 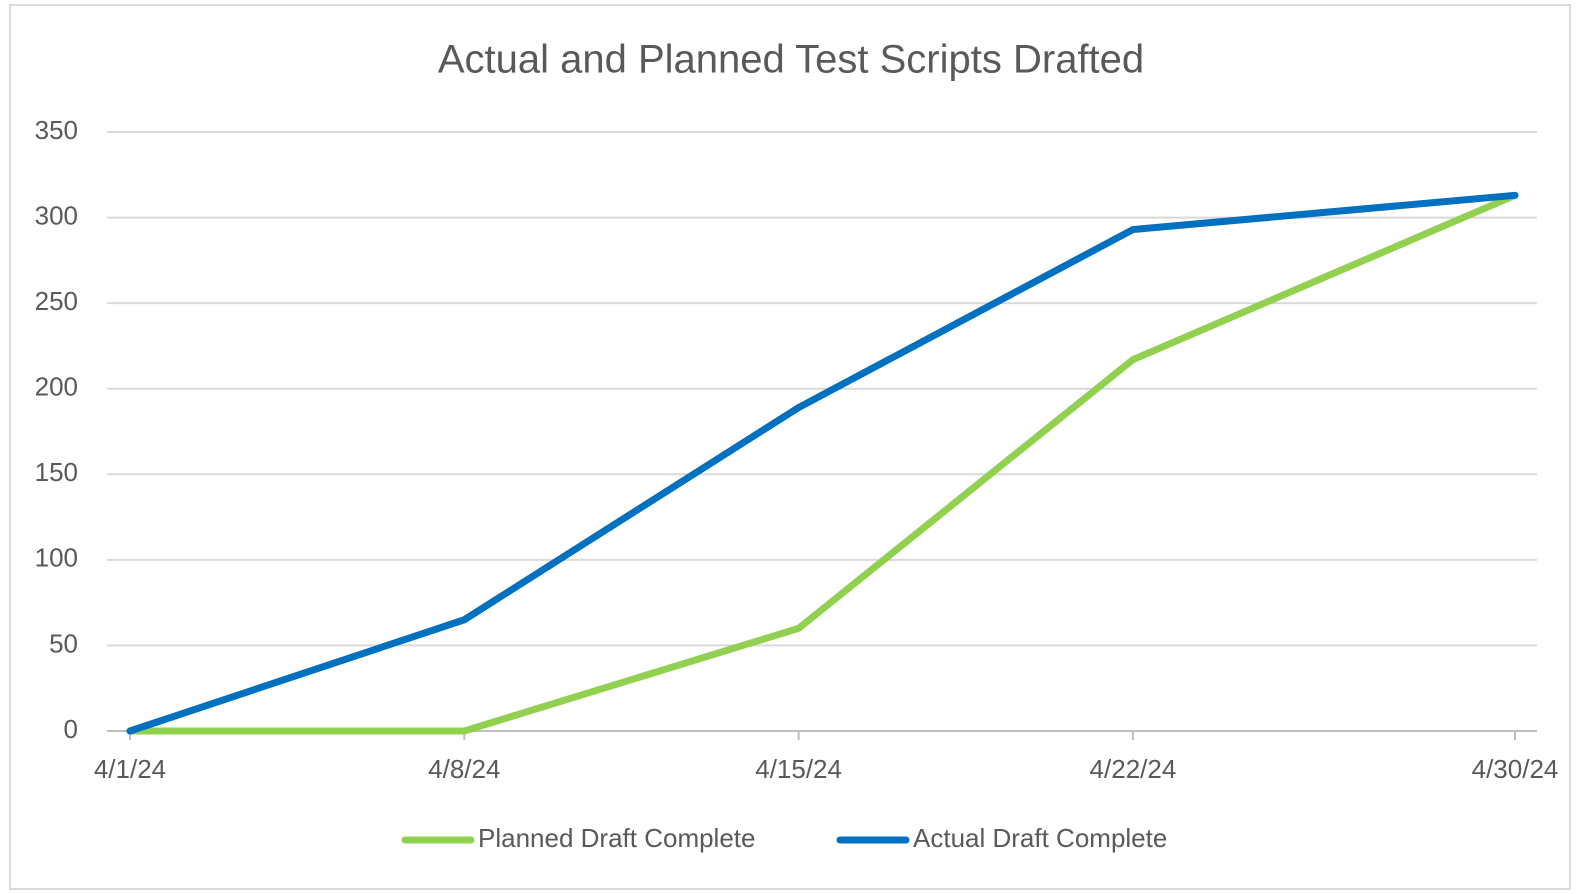 What do you see at coordinates (71, 729) in the screenshot?
I see `y-tick-label: 0` at bounding box center [71, 729].